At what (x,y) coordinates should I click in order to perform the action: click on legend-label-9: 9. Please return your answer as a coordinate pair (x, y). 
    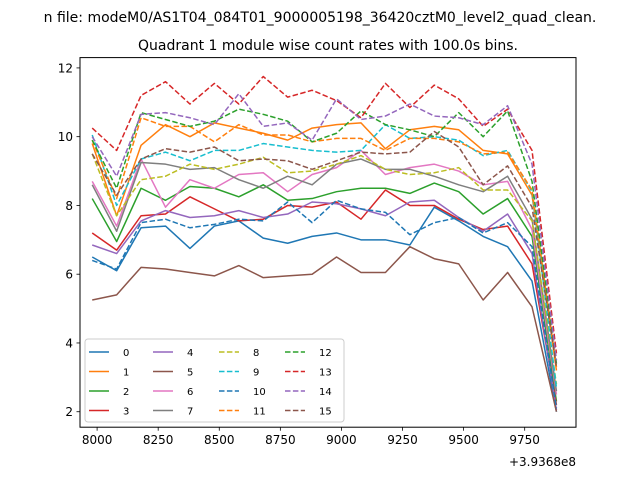
    Looking at the image, I should click on (256, 373).